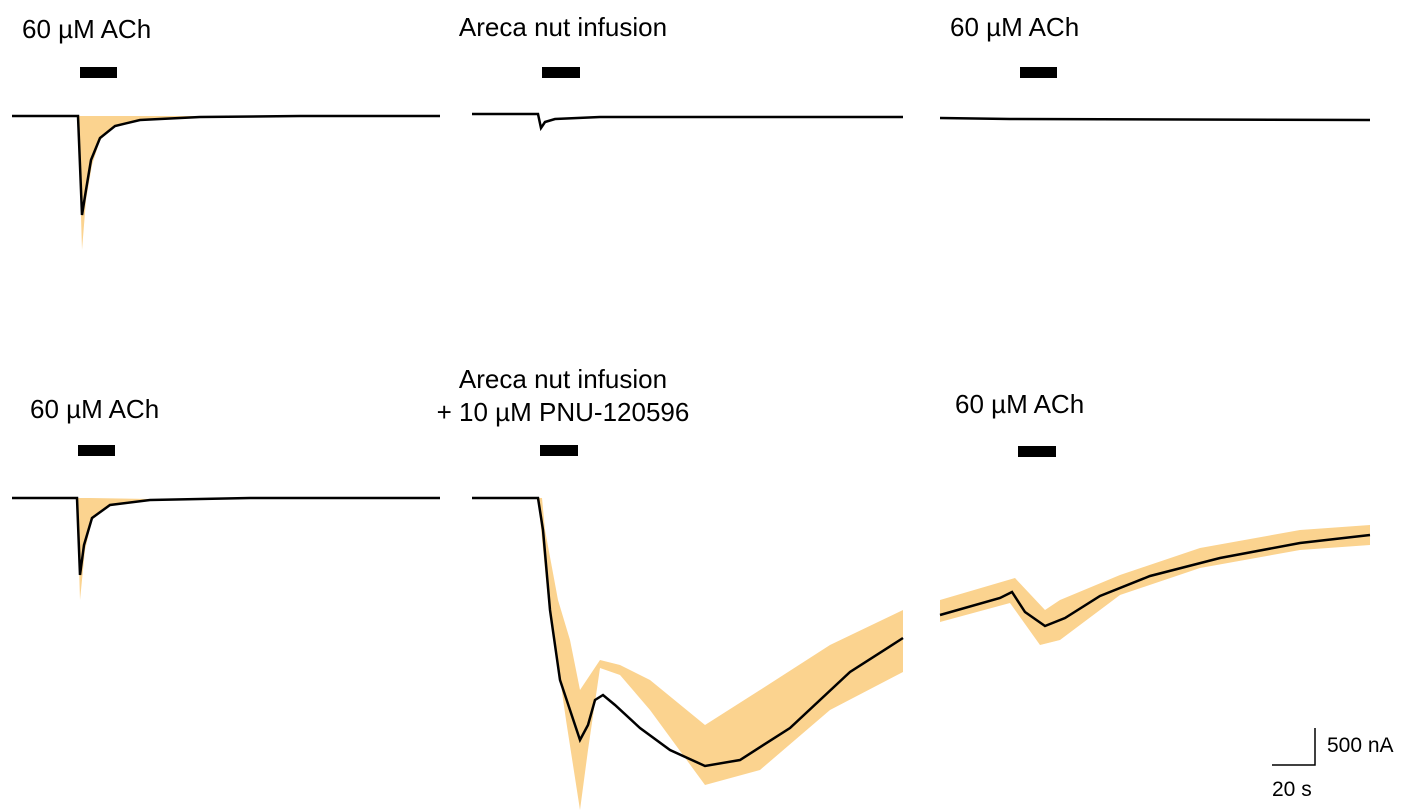 The image size is (1427, 810). Describe the element at coordinates (563, 412) in the screenshot. I see `panel-sublabel: + 10 µM PNU-120596` at that location.